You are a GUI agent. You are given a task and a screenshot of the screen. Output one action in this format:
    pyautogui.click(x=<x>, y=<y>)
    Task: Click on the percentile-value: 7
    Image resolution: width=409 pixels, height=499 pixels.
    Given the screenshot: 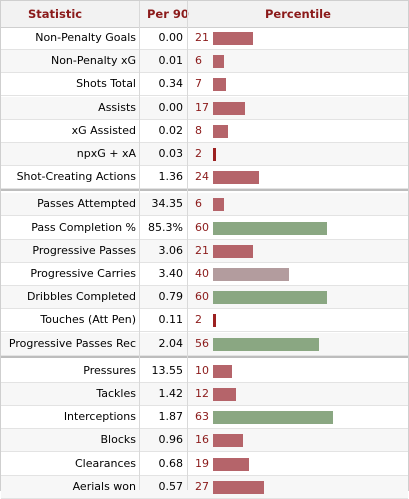 What is the action you would take?
    pyautogui.click(x=198, y=83)
    